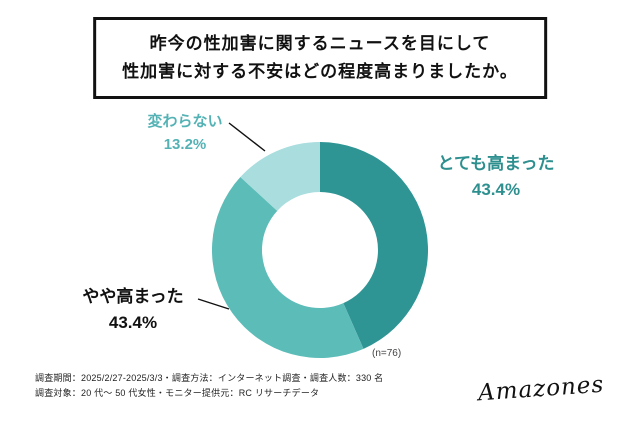 This screenshot has width=640, height=427. What do you see at coordinates (133, 322) in the screenshot?
I see `label-yaya-pct: 43.4%` at bounding box center [133, 322].